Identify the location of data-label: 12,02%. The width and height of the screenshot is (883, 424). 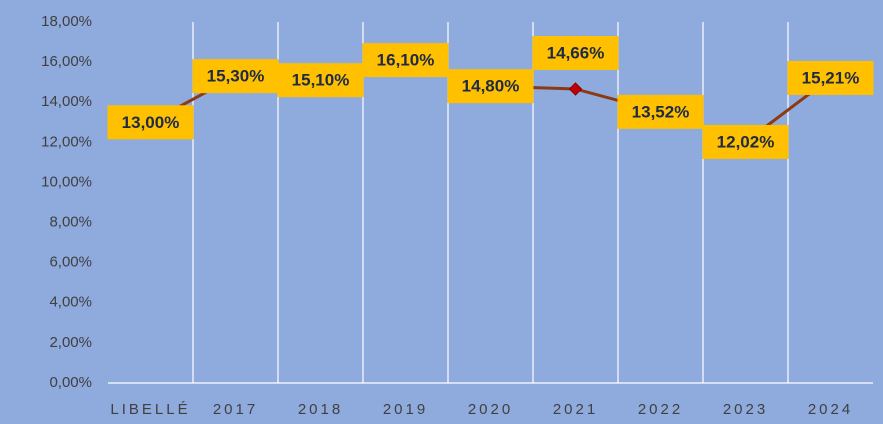
(746, 141).